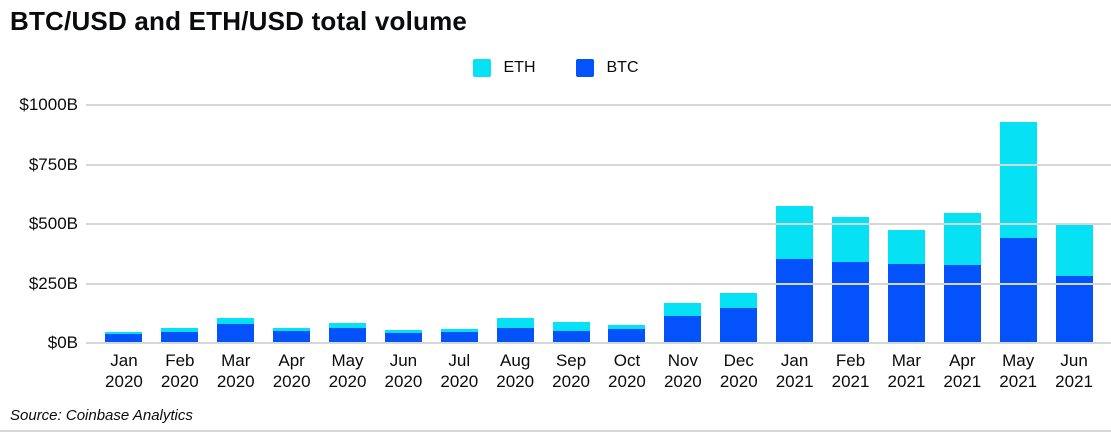  What do you see at coordinates (622, 67) in the screenshot?
I see `legend-label-btc: BTC` at bounding box center [622, 67].